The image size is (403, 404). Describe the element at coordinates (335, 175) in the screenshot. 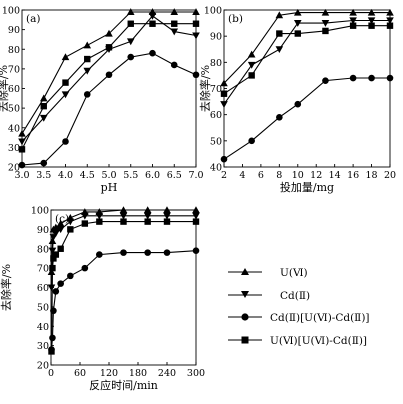

I see `x-tick-label: 14` at that location.